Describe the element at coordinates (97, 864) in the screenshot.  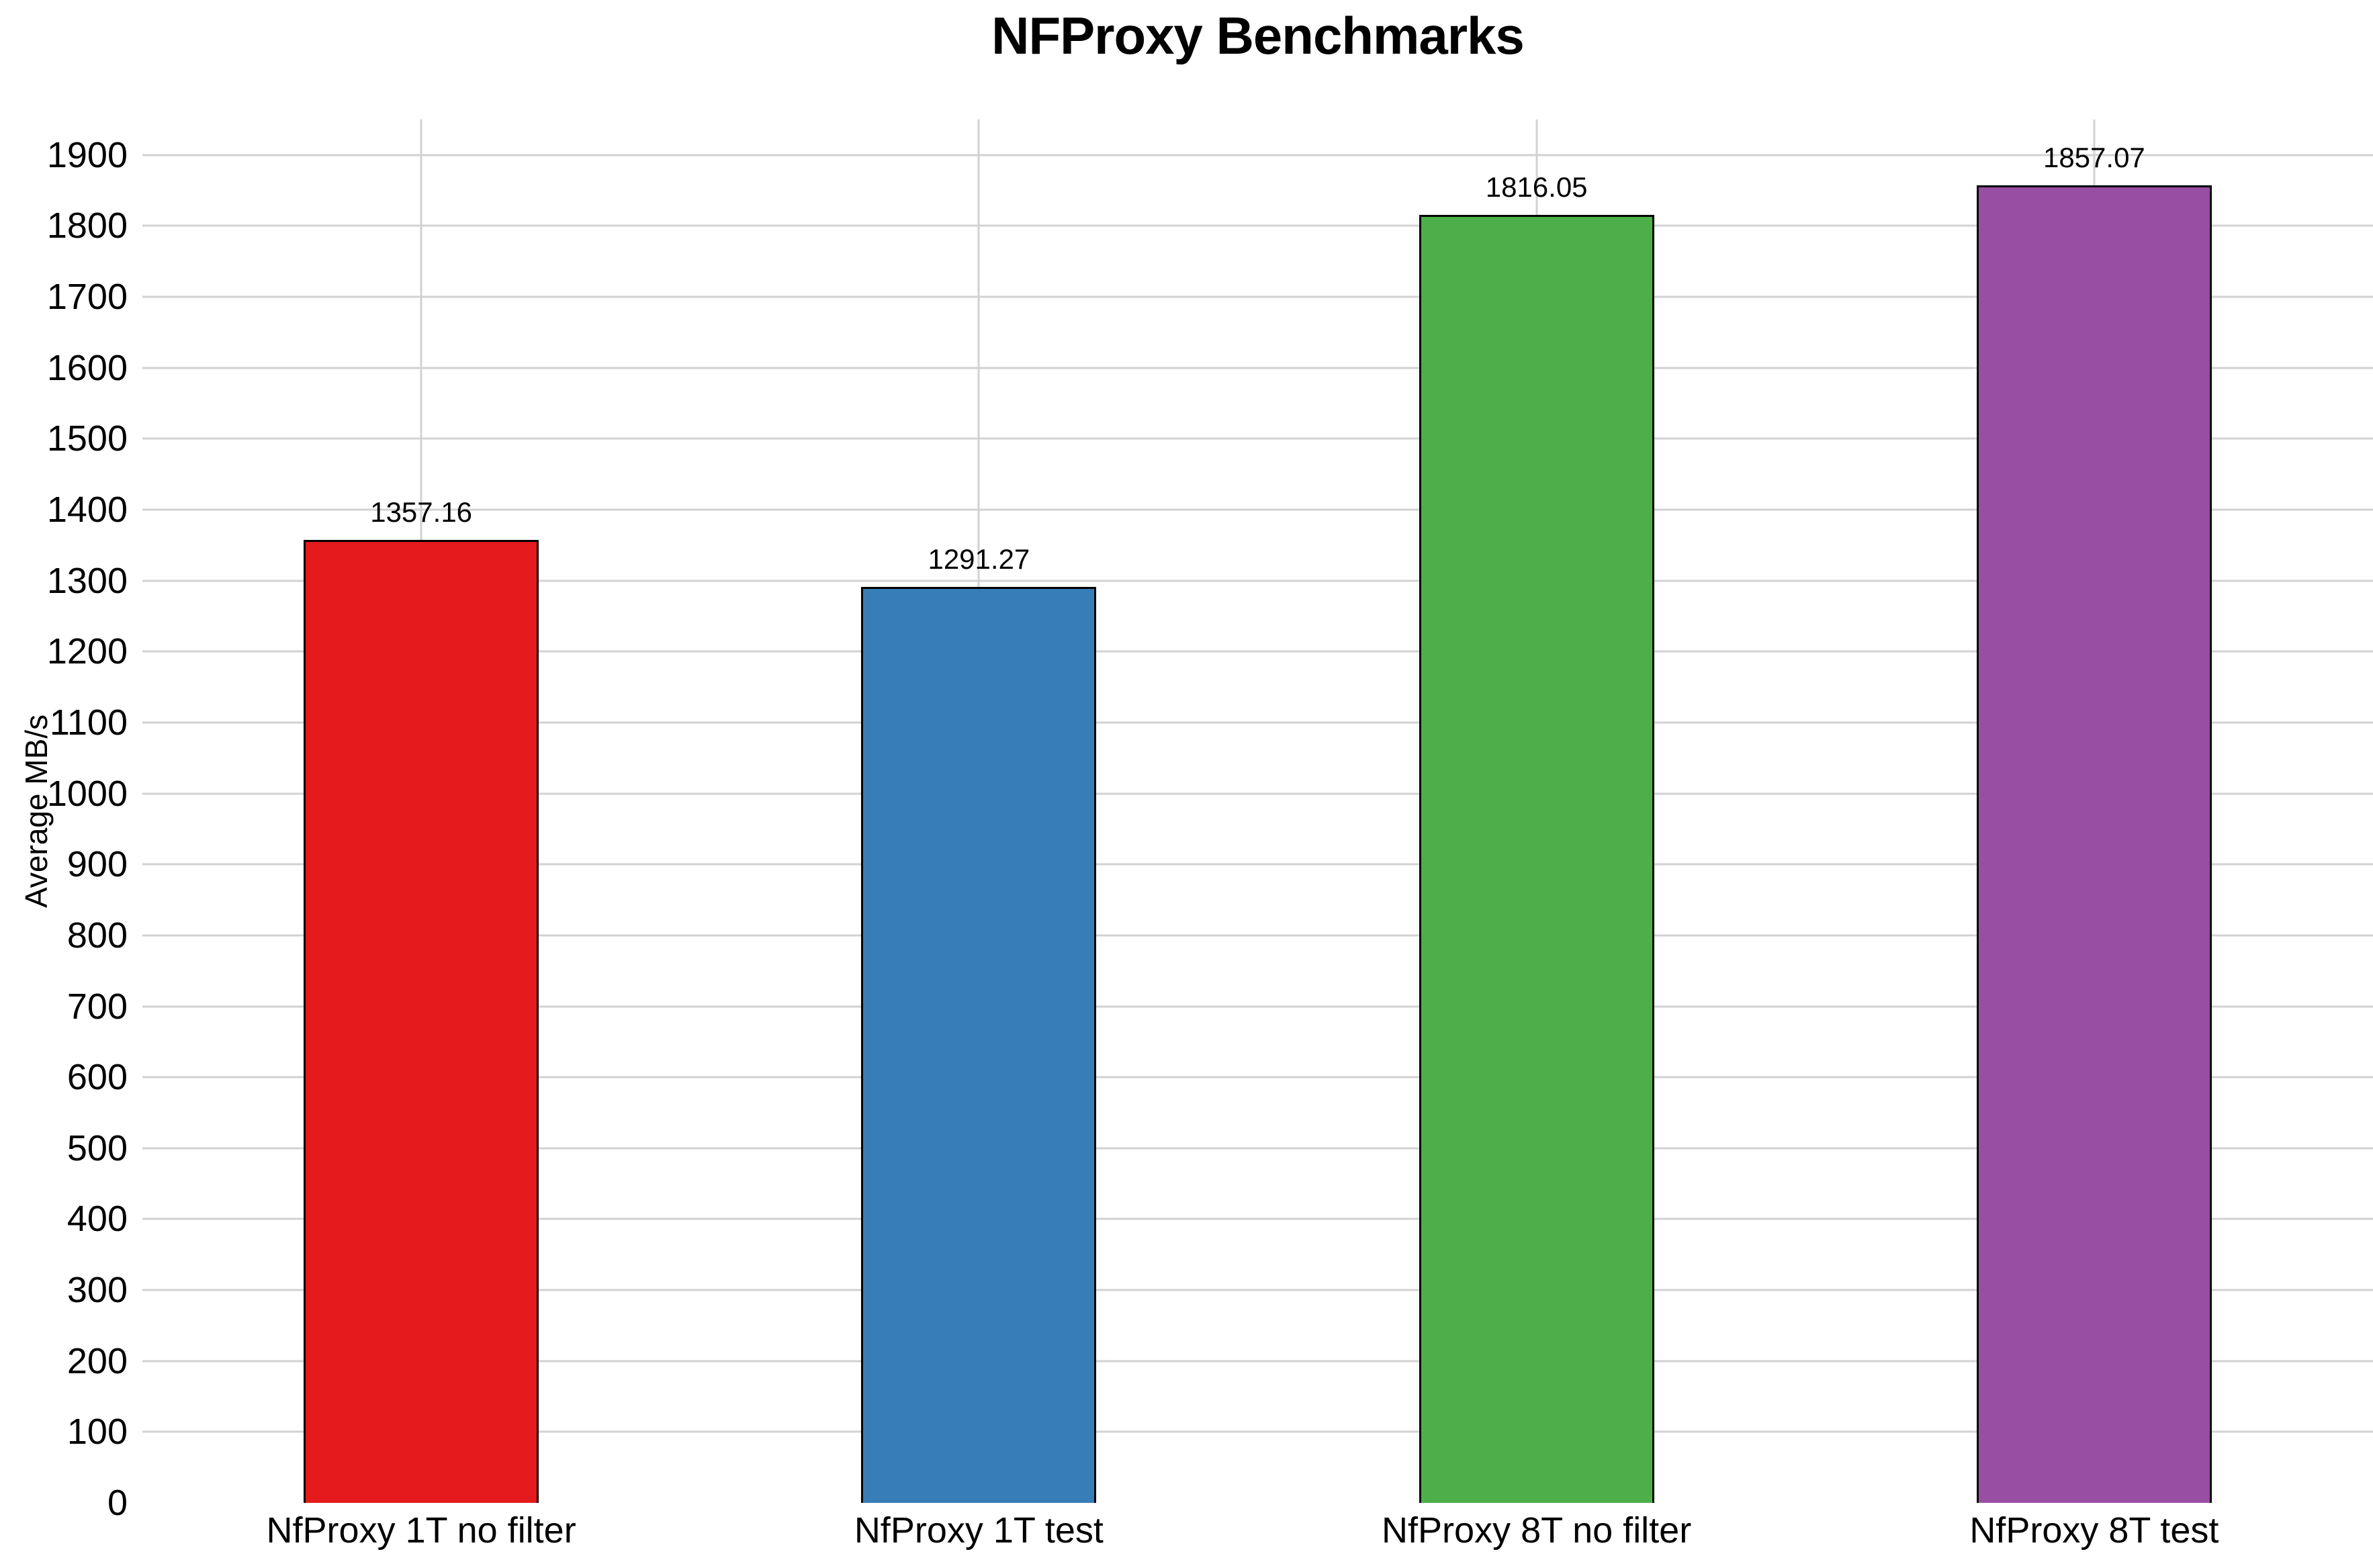
I see `y-tick-label: 900` at that location.